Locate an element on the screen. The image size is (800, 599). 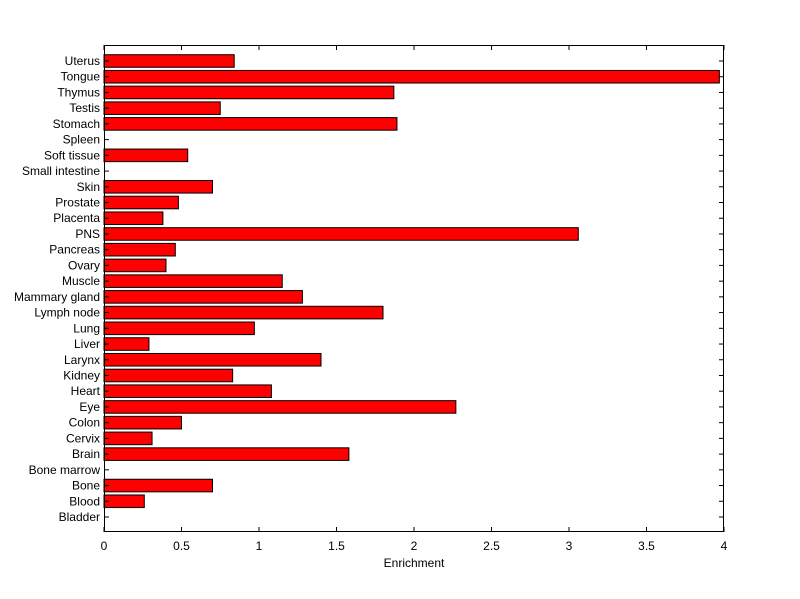
bar-uterus is located at coordinates (169, 61).